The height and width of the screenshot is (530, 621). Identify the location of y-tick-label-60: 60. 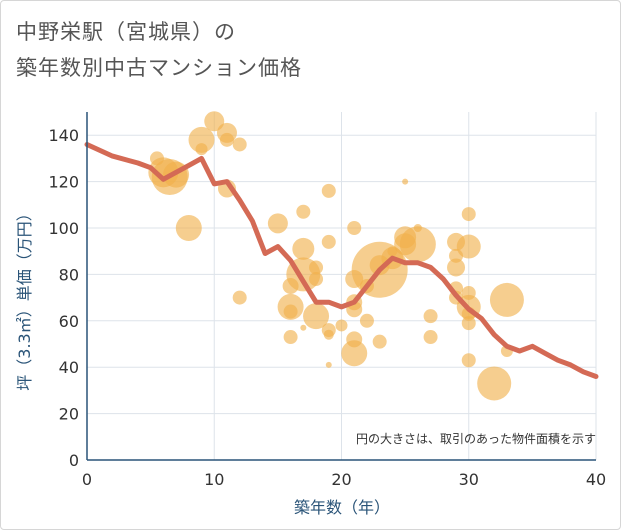
(69, 321).